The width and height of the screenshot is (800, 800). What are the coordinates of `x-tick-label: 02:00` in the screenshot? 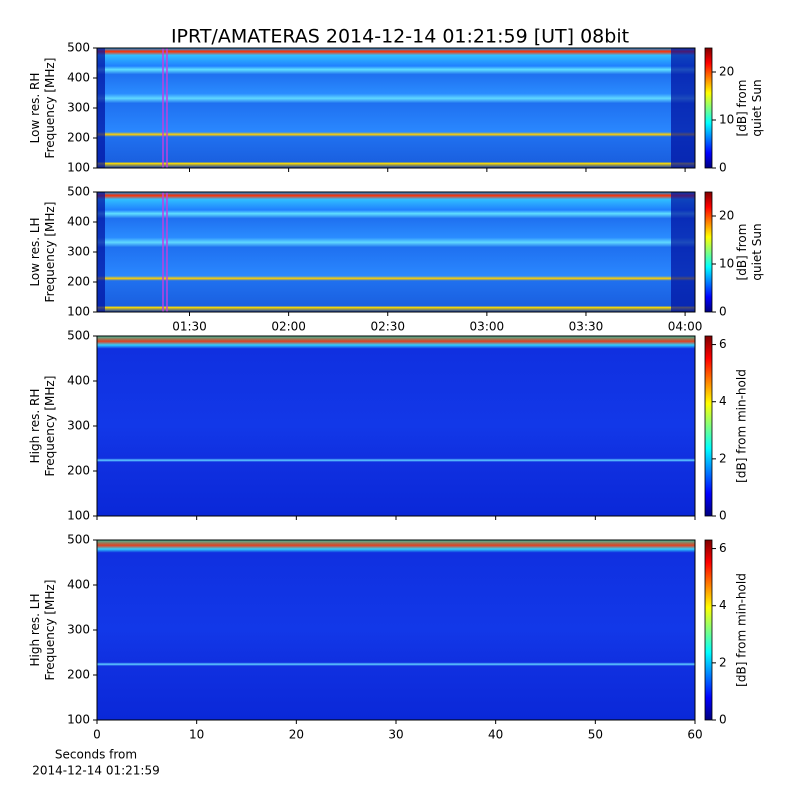 It's located at (288, 327).